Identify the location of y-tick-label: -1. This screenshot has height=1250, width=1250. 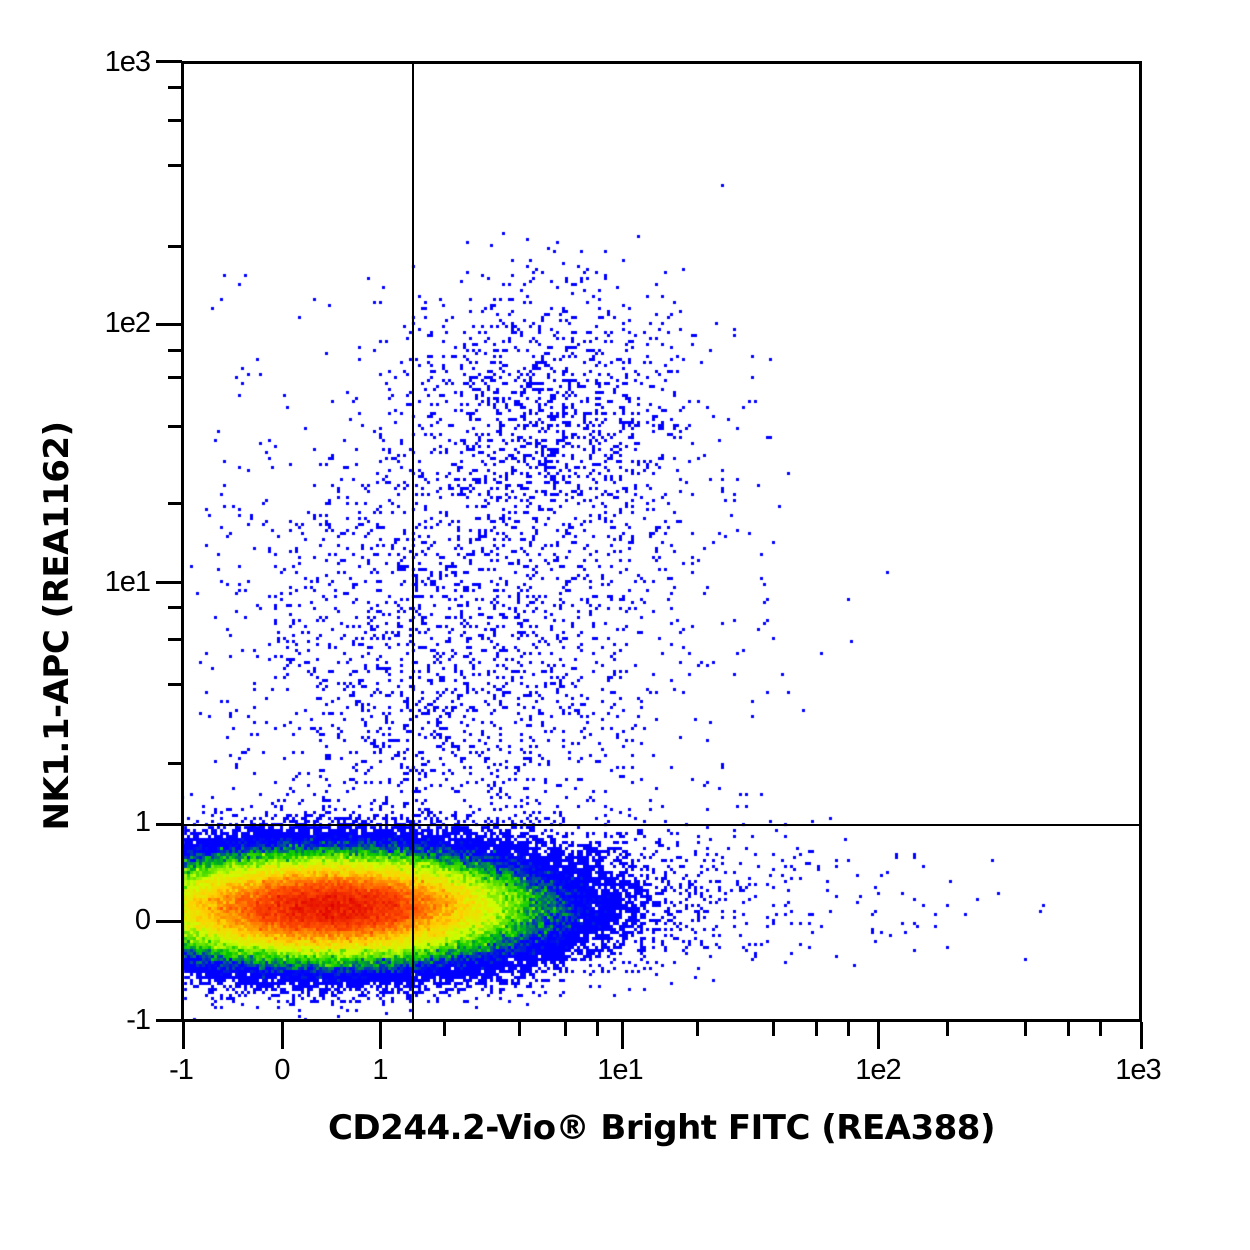
(138, 1020).